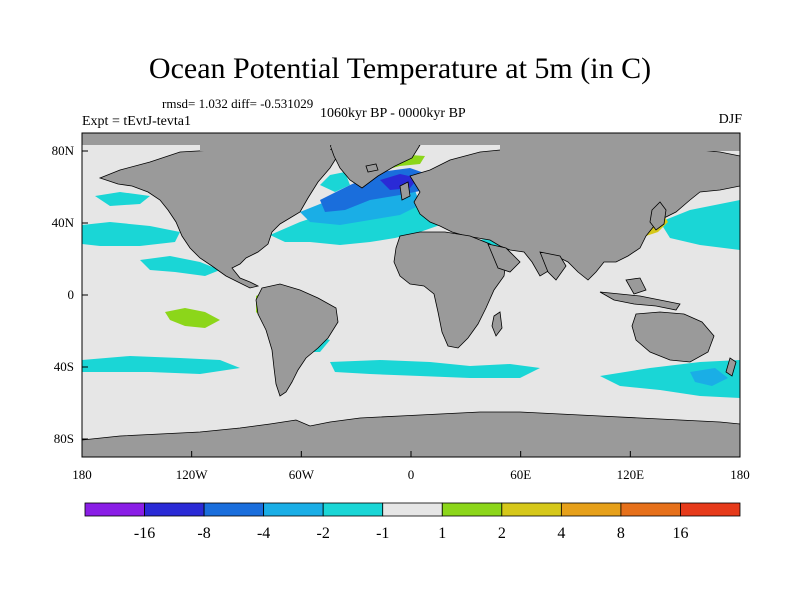 Image resolution: width=800 pixels, height=600 pixels. I want to click on anomaly-east-pacific-warm, so click(192, 318).